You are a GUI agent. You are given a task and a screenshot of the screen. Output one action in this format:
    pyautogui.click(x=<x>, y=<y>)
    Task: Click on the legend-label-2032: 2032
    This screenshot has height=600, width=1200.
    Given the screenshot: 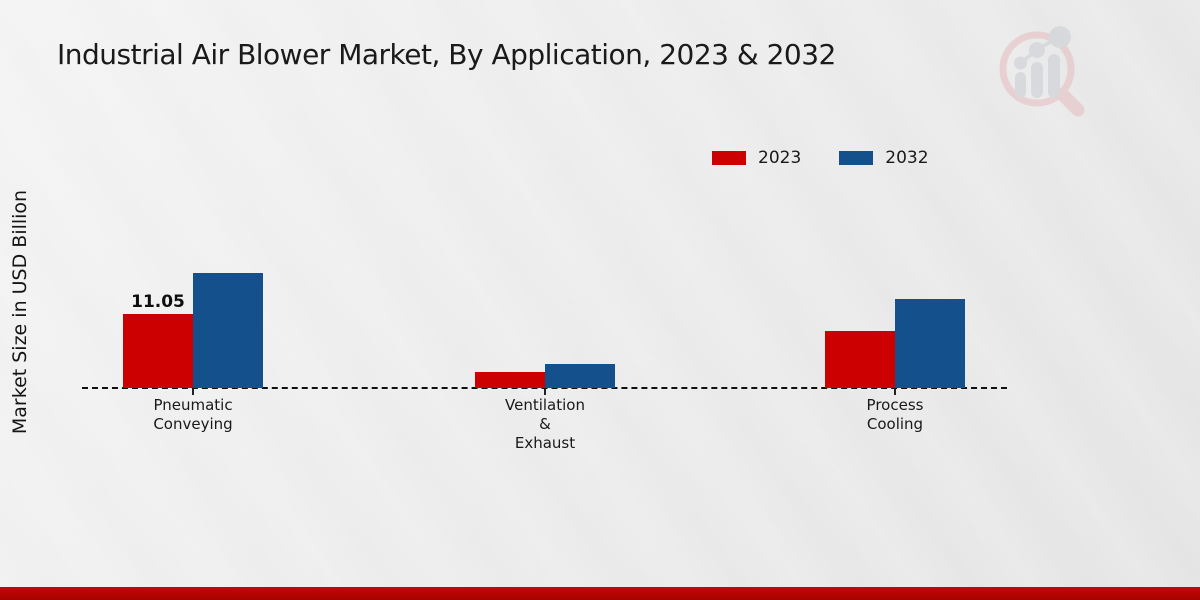 What is the action you would take?
    pyautogui.click(x=907, y=158)
    